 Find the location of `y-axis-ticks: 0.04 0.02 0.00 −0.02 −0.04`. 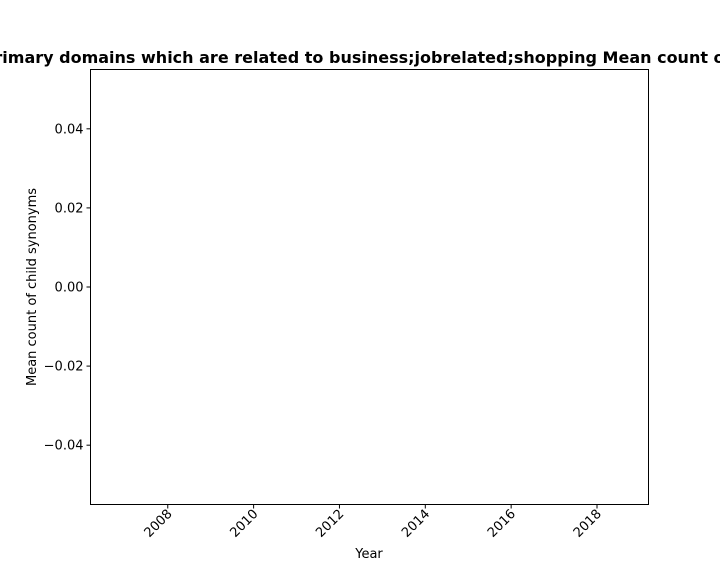

y-axis-ticks: 0.04 0.02 0.00 −0.02 −0.04 is located at coordinates (67, 288).